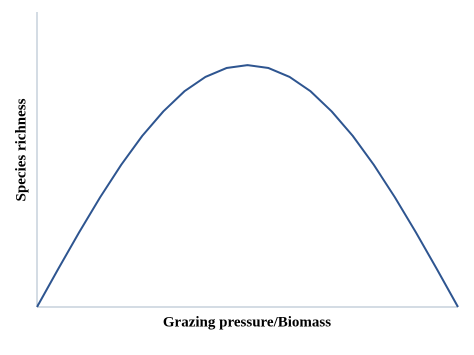 Image resolution: width=474 pixels, height=355 pixels. What do you see at coordinates (247, 322) in the screenshot?
I see `x-axis-label: Grazing pressure/Biomass` at bounding box center [247, 322].